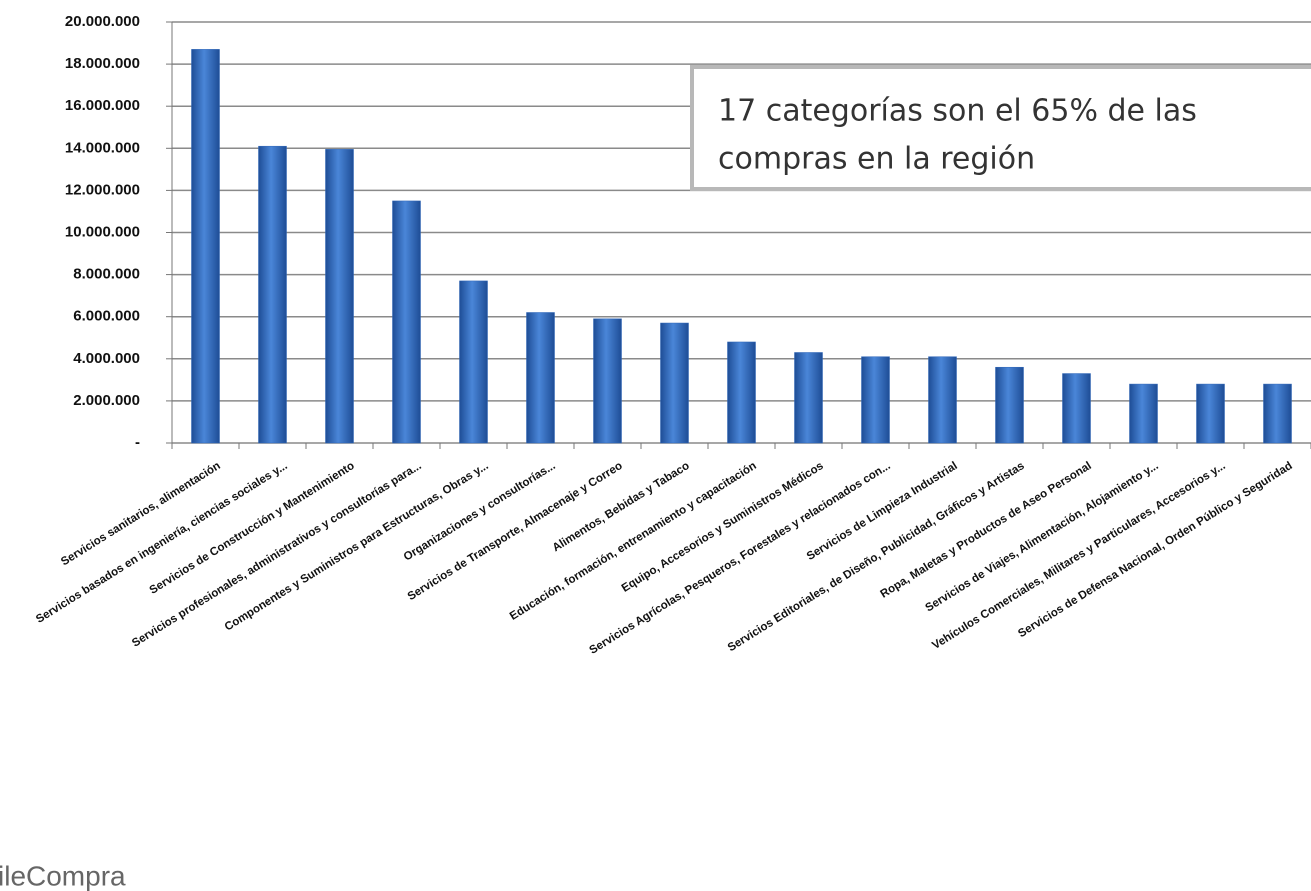 This screenshot has width=1311, height=891. I want to click on y-tick-label: 20.000.000, so click(102, 21).